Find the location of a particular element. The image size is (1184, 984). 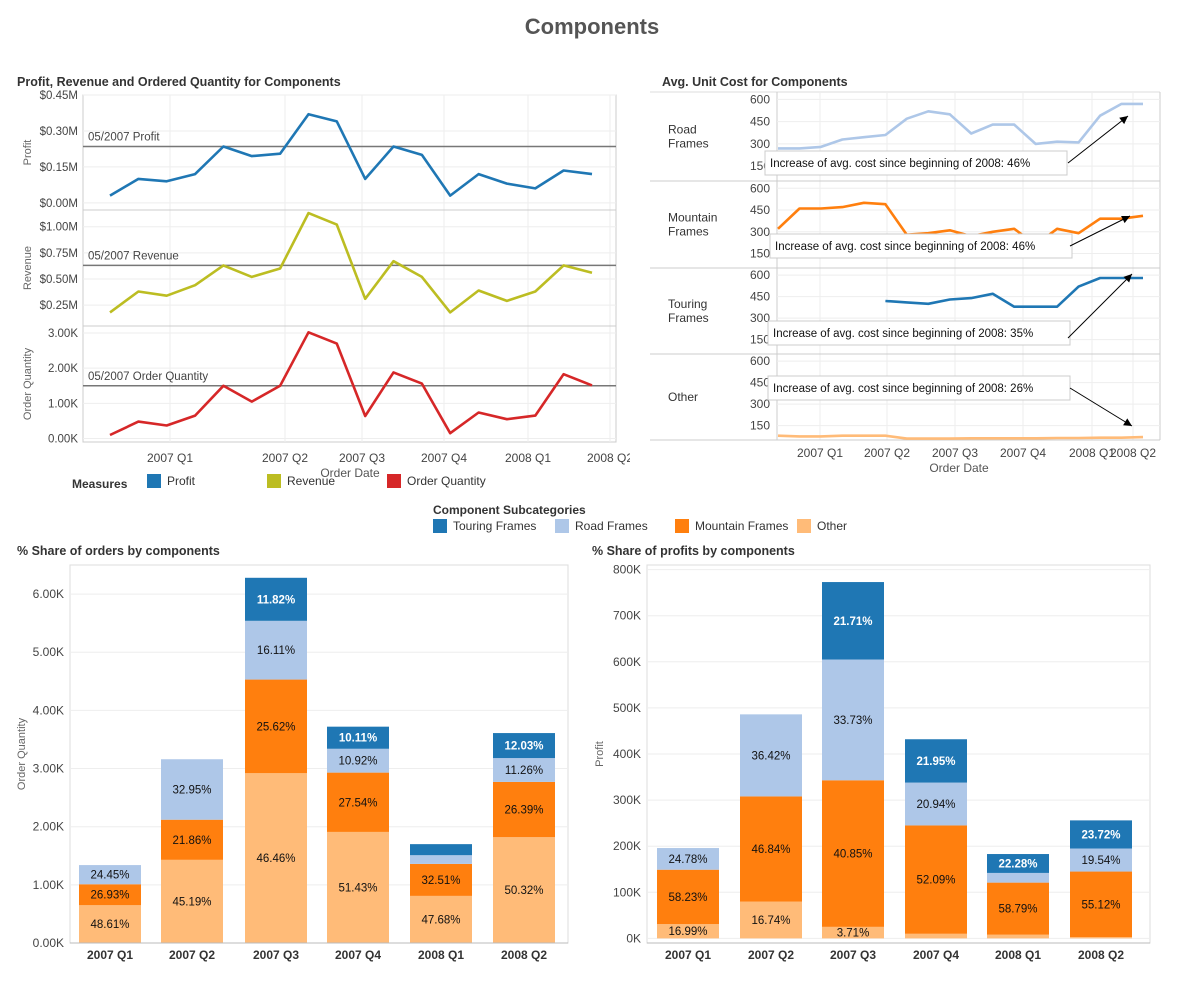

bar-value-label: 26.39% is located at coordinates (523, 811).